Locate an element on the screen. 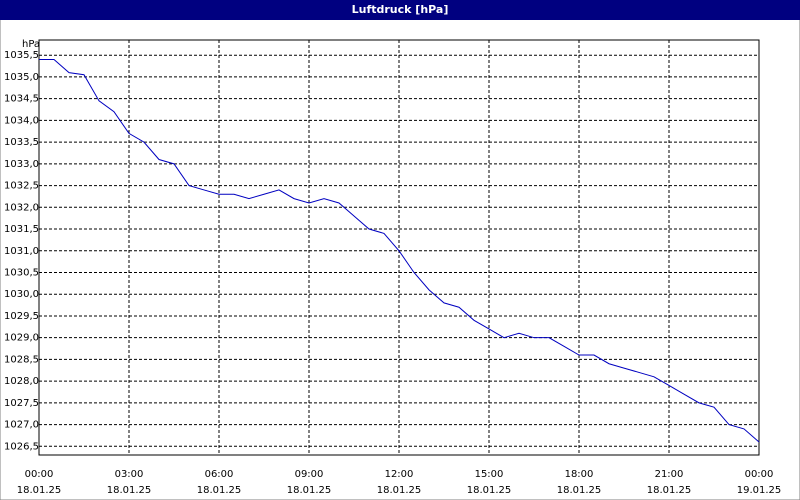  y-tick-label: 1029,5 is located at coordinates (21, 316).